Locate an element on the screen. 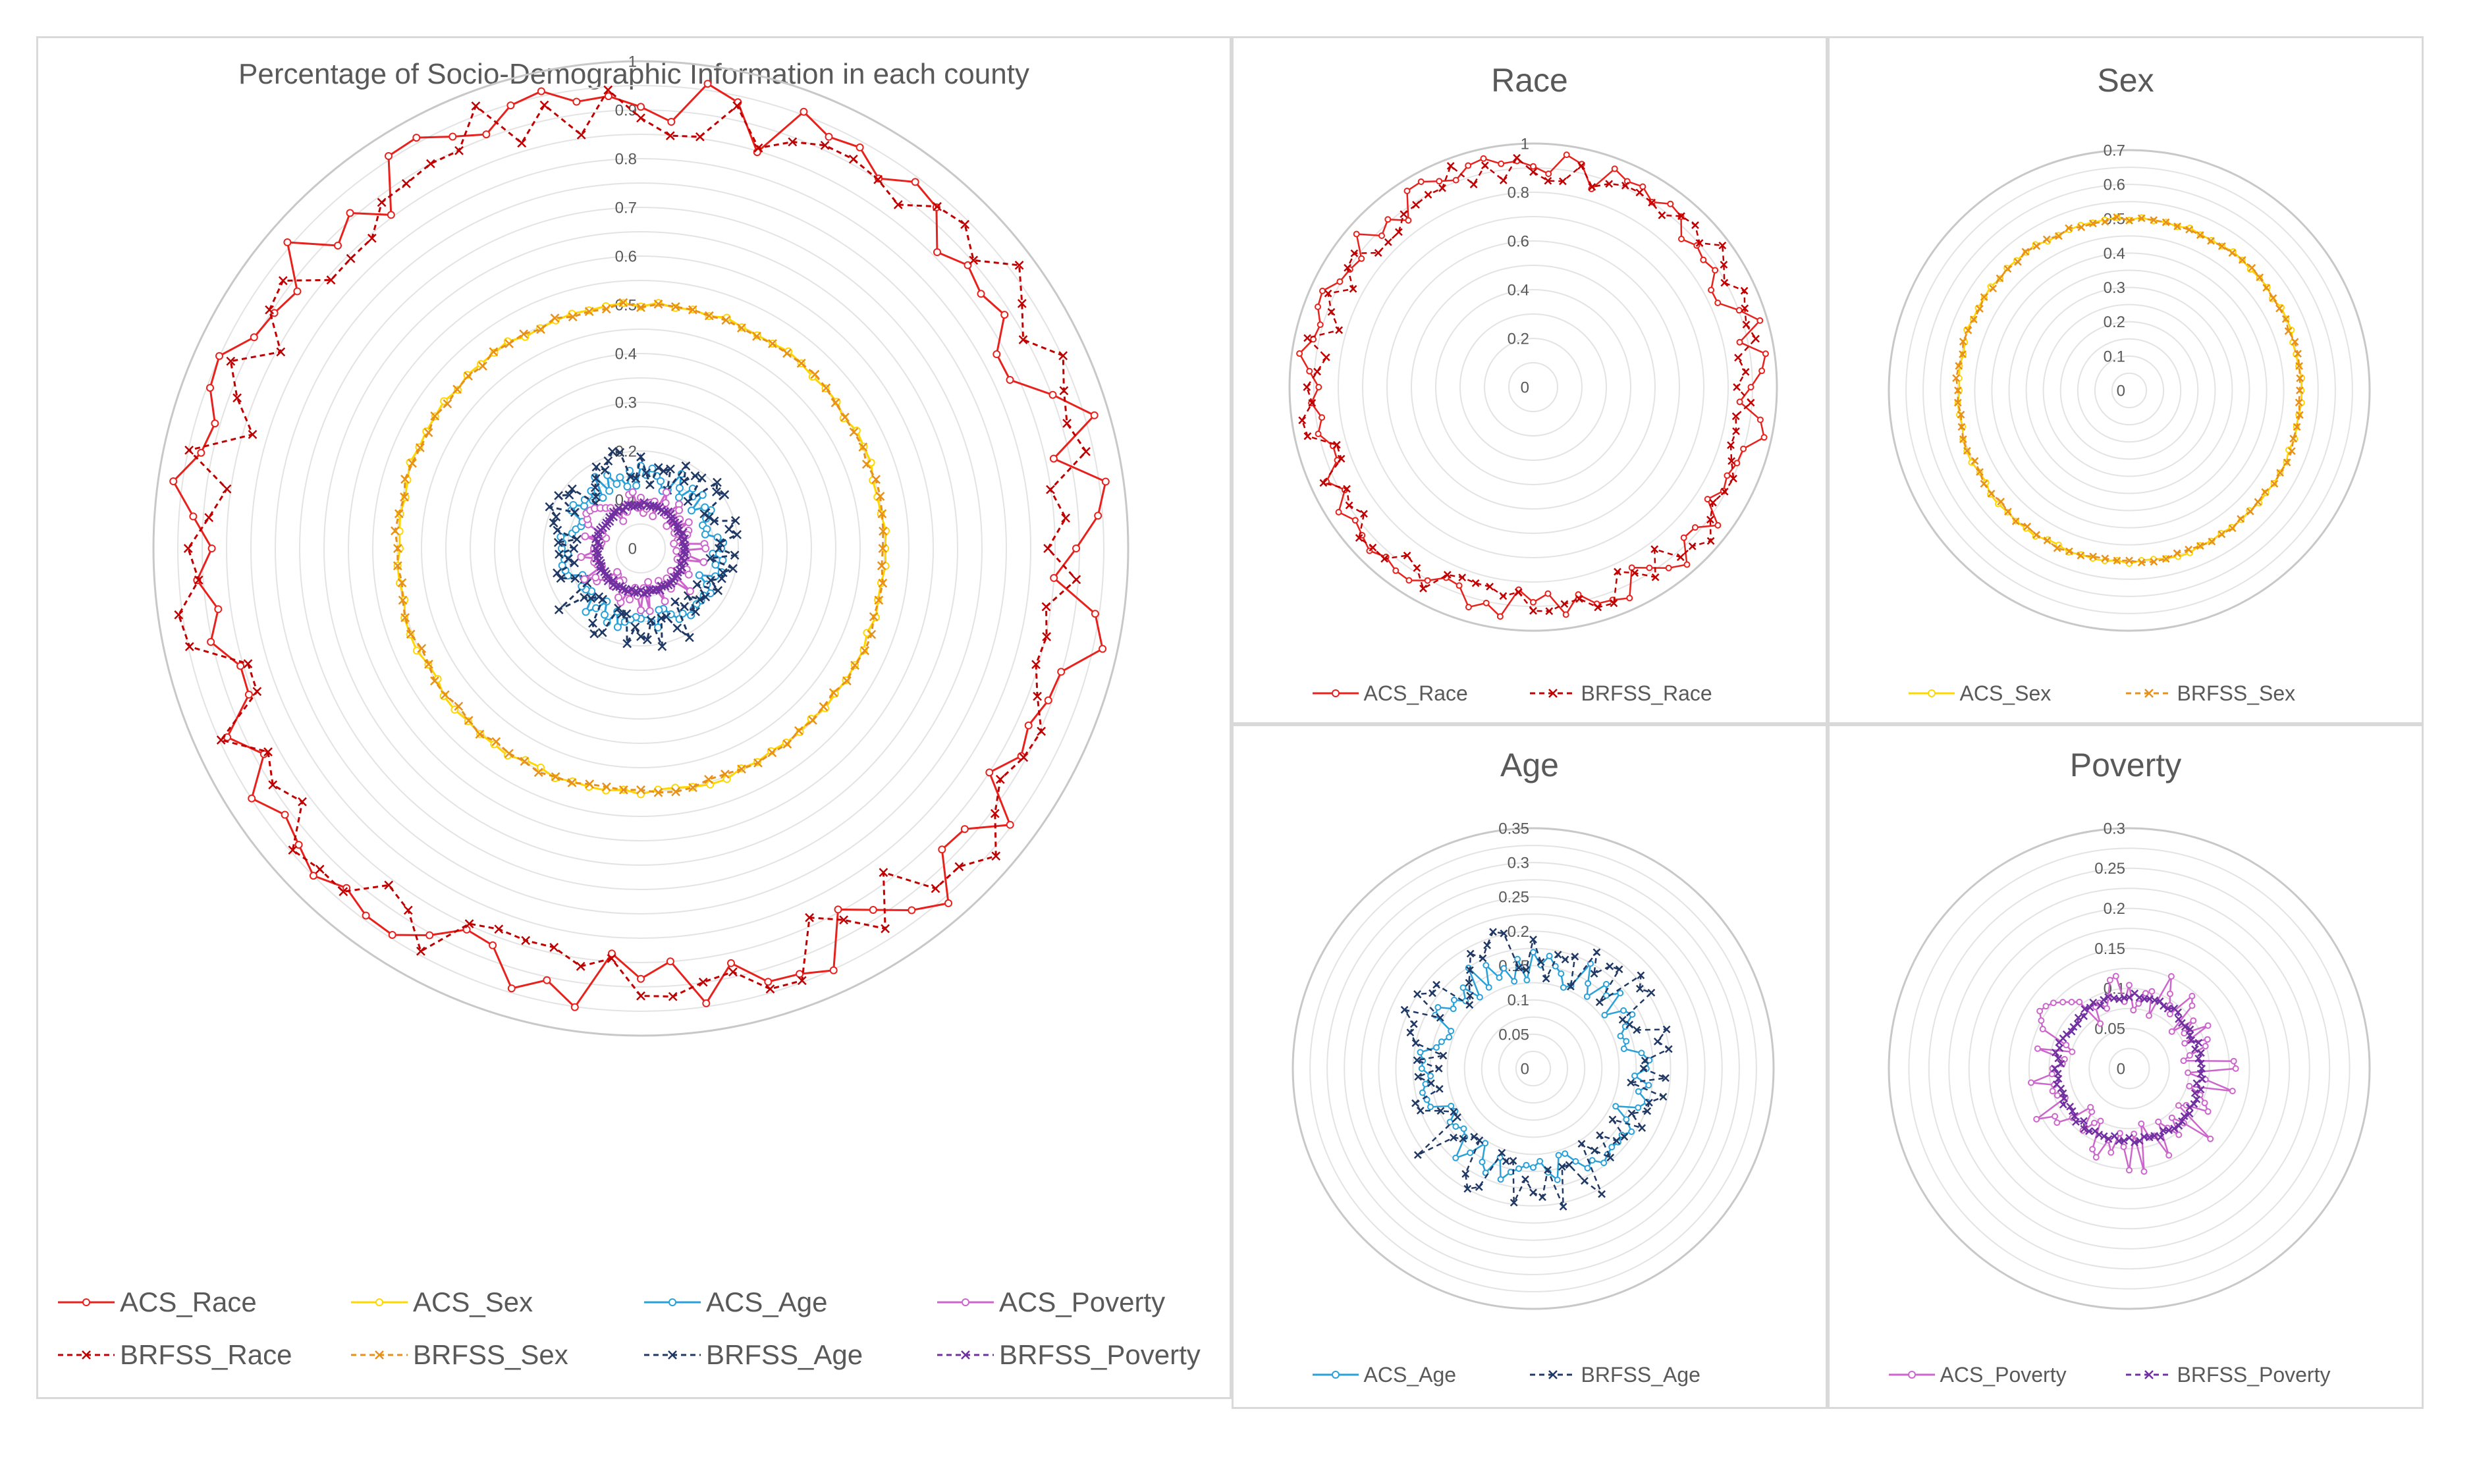 The height and width of the screenshot is (1484, 2475). main-grid-ring is located at coordinates (641, 548).